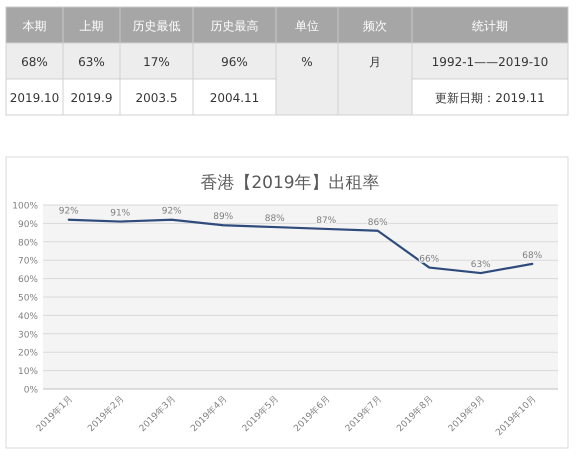  Describe the element at coordinates (28, 317) in the screenshot. I see `y-tick-label: 40%` at that location.